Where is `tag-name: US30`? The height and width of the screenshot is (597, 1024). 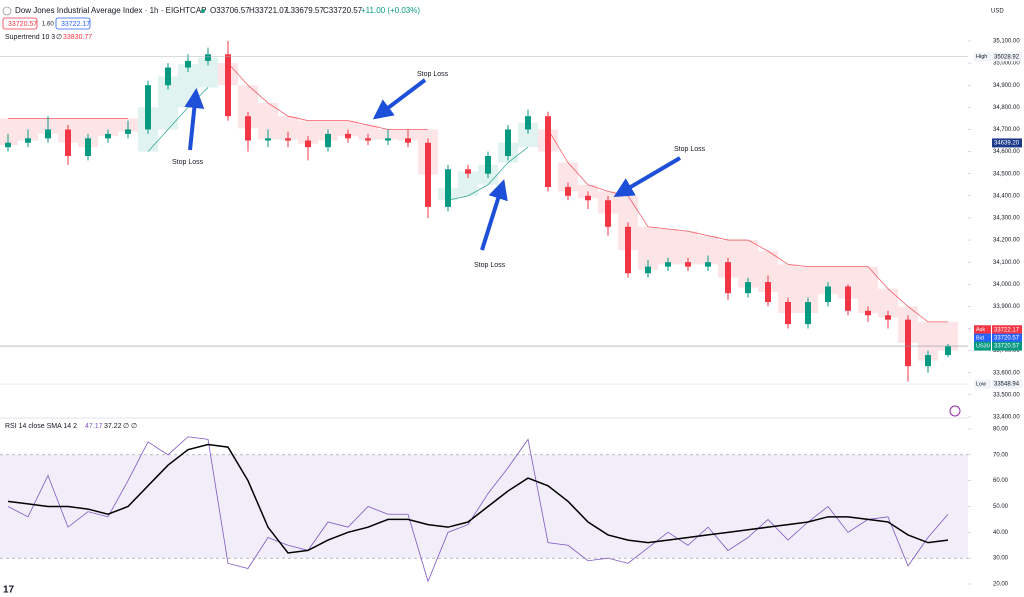
tag-name: US30 is located at coordinates (983, 347).